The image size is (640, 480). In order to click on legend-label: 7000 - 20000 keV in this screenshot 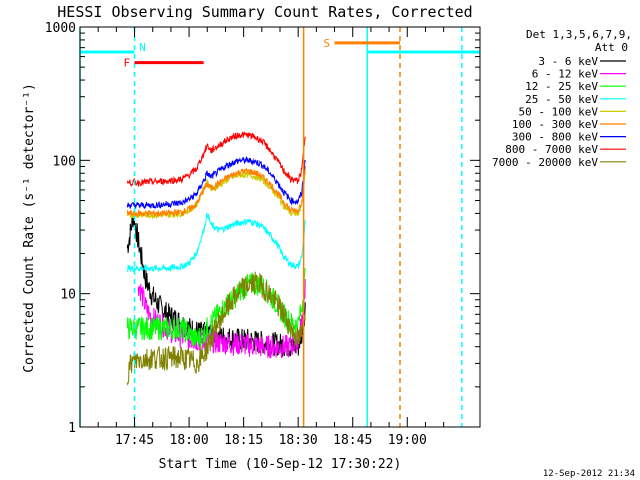, I will do `click(545, 162)`.